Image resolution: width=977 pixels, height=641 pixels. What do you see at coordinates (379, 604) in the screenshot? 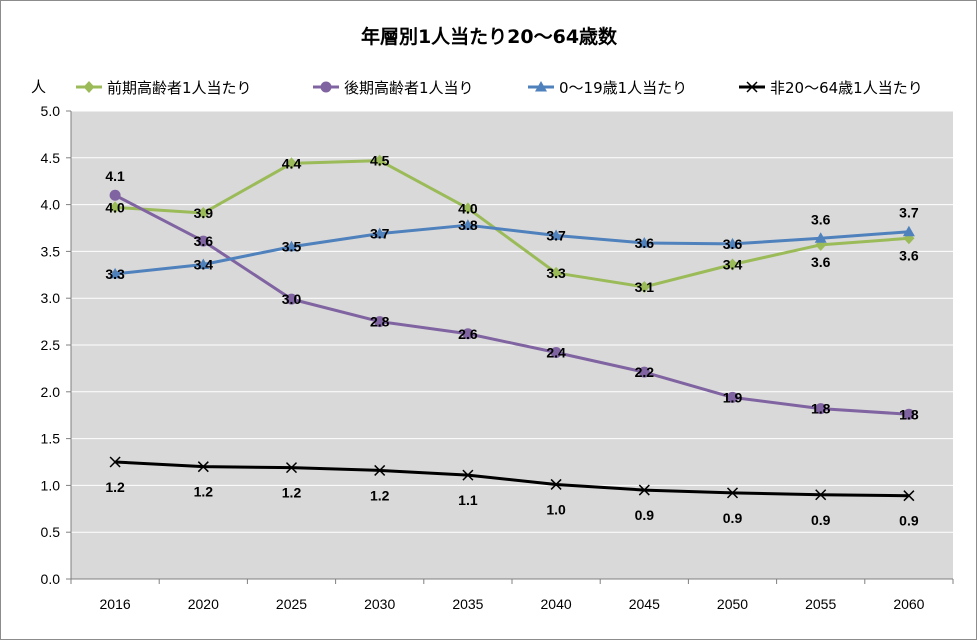
I see `x-tick-label: 2030` at bounding box center [379, 604].